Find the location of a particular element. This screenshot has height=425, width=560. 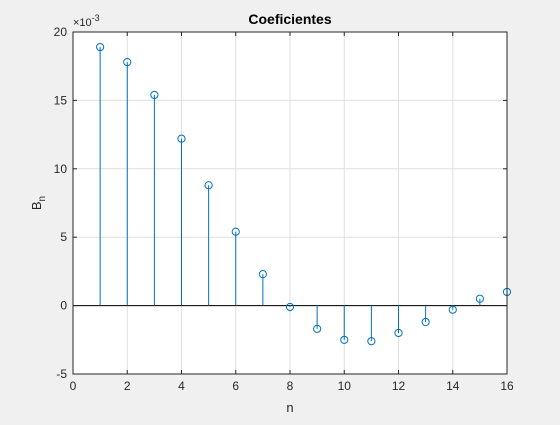

x-tick-label: 2 is located at coordinates (127, 386).